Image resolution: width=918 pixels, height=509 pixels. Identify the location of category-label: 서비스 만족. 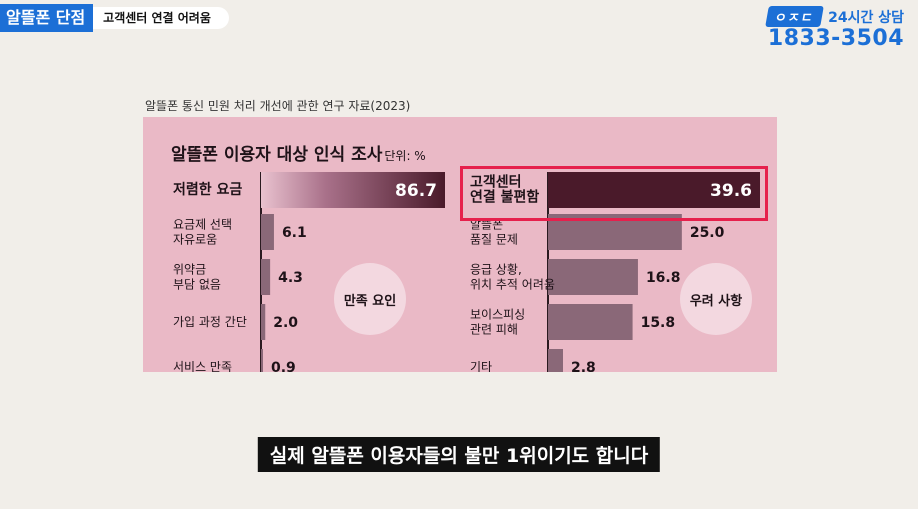
(202, 366).